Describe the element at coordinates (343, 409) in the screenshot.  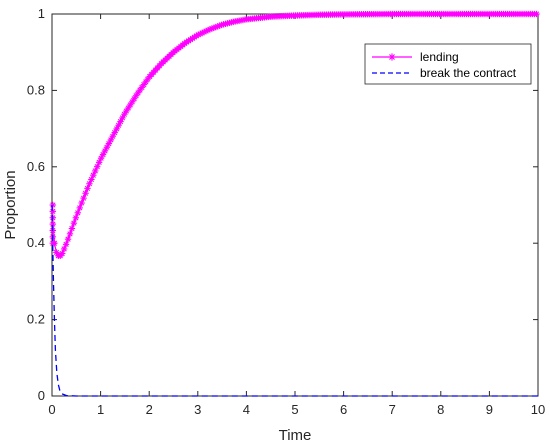
I see `x-tick-label: 6` at that location.